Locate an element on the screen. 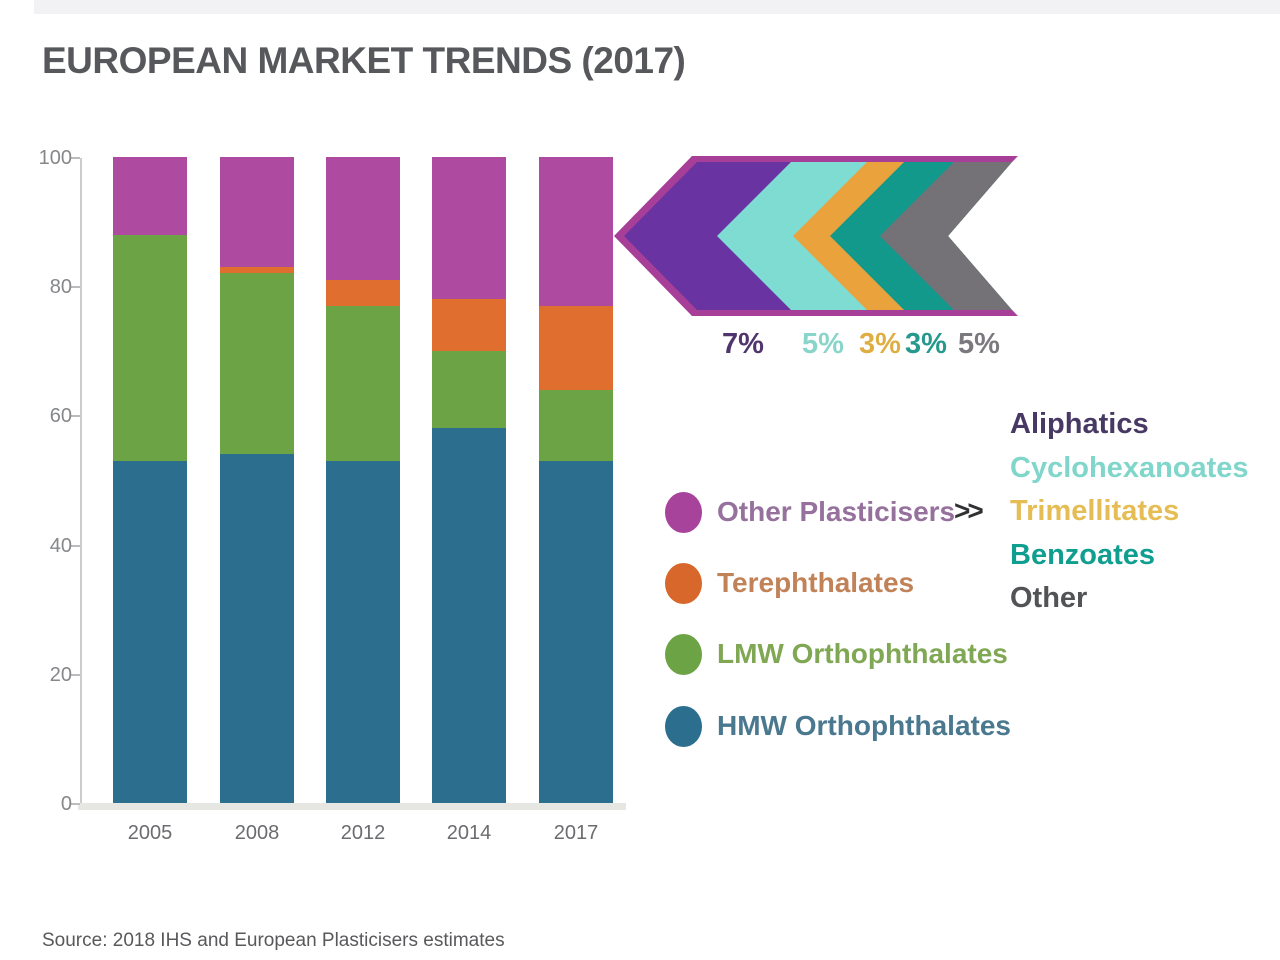 This screenshot has width=1280, height=960. bar-2008 is located at coordinates (257, 480).